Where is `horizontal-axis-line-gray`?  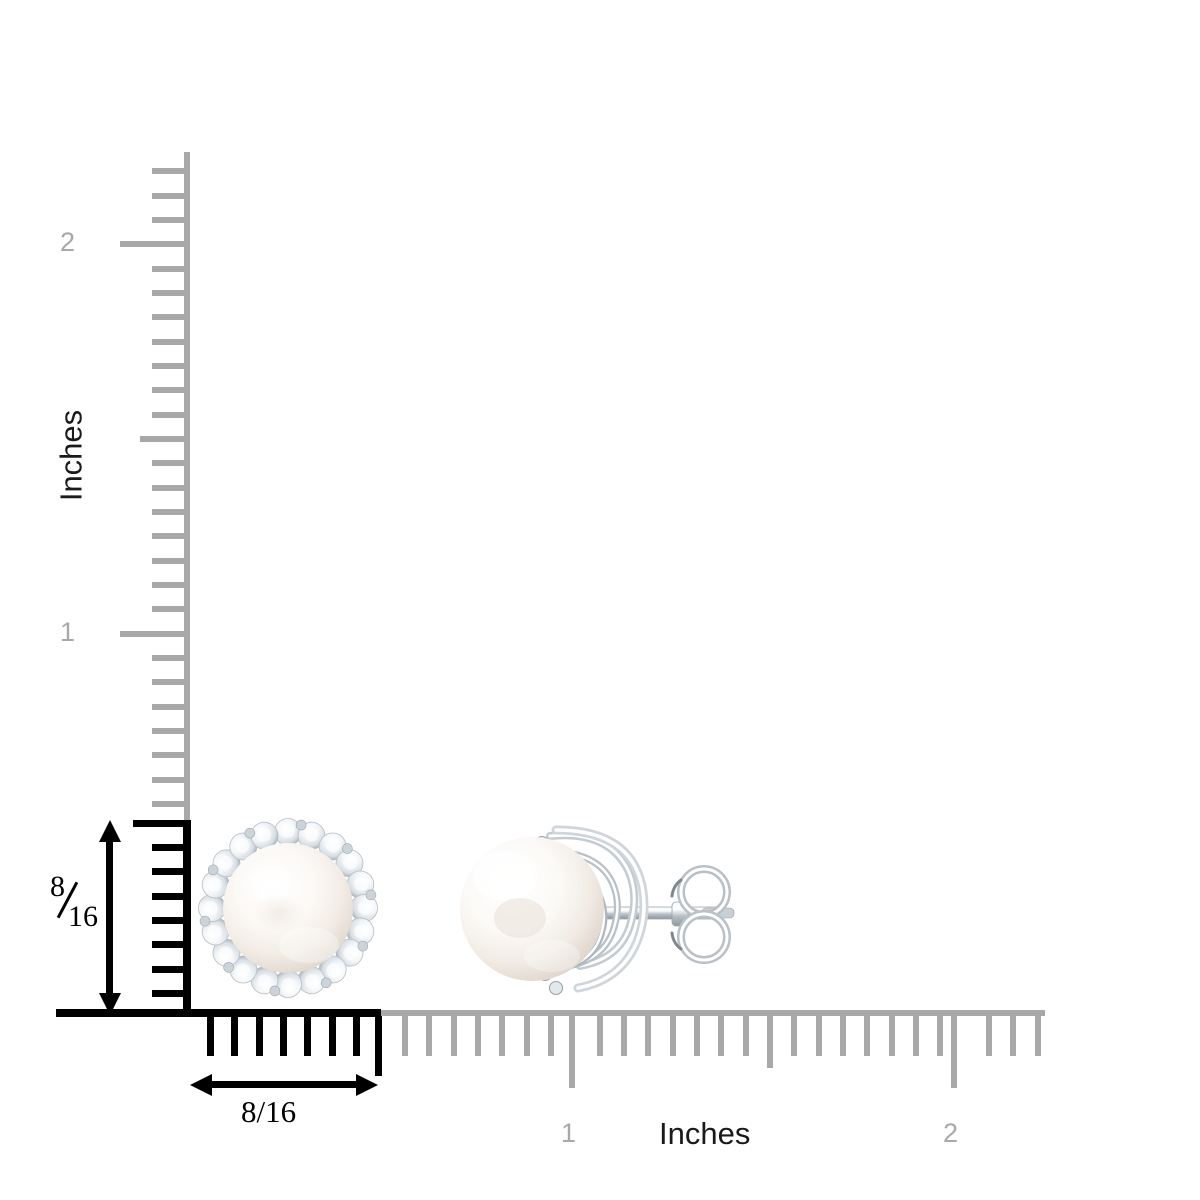
horizontal-axis-line-gray is located at coordinates (713, 1013).